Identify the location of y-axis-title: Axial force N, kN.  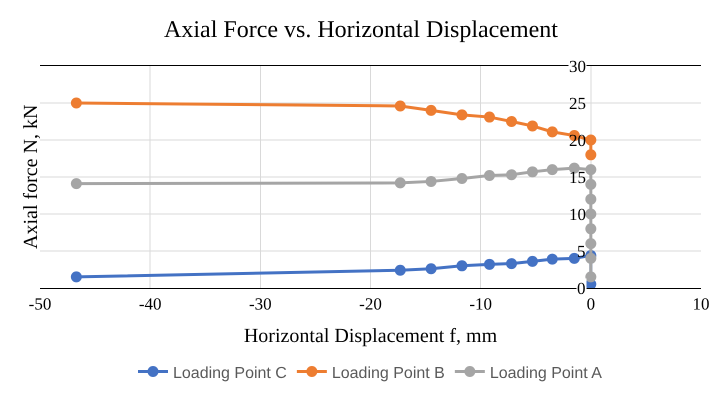
(31, 176).